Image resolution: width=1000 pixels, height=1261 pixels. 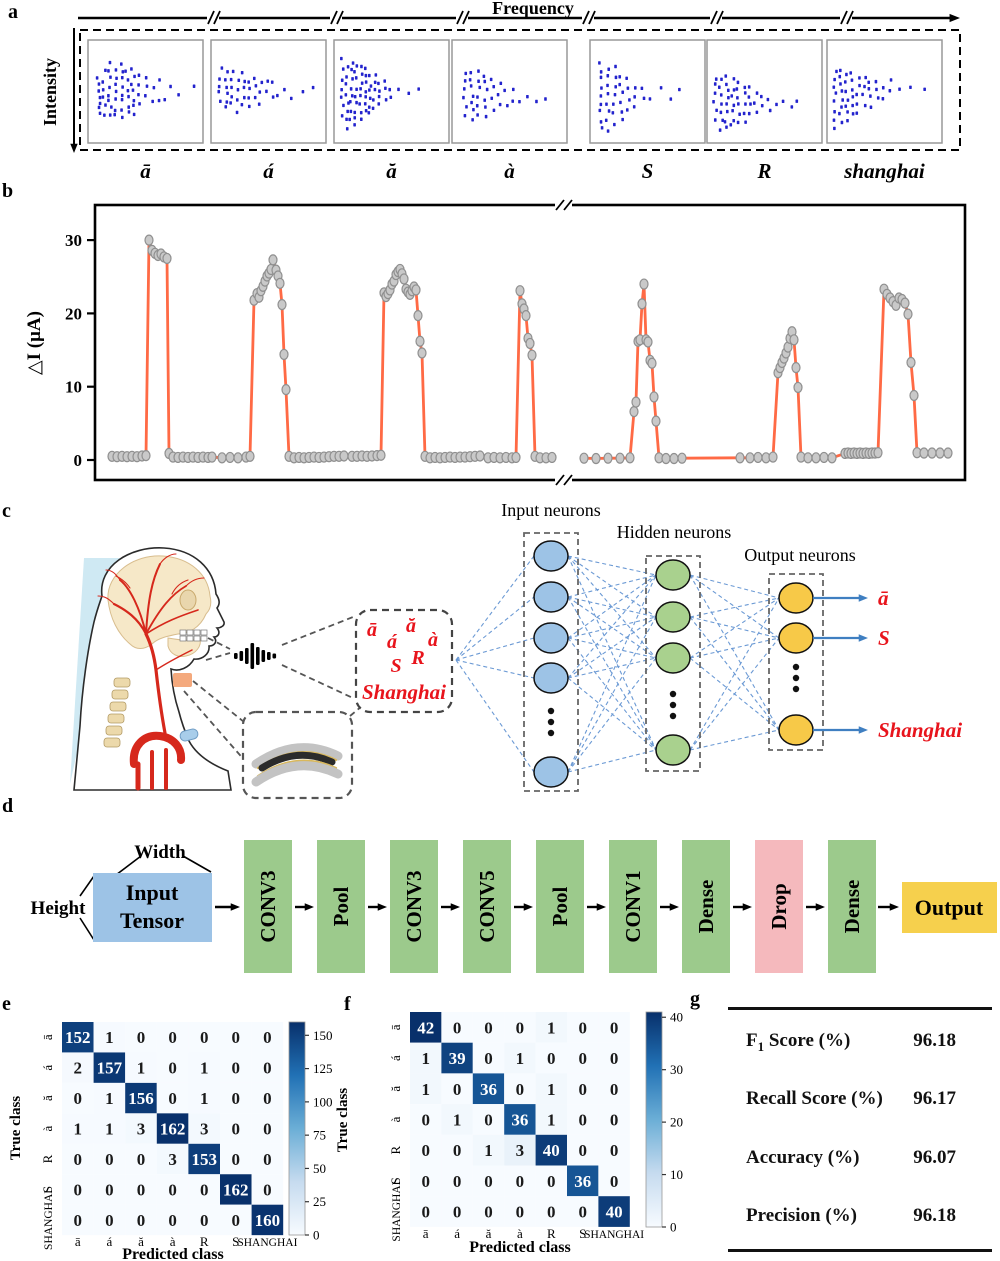 I want to click on layer-block-label-2: CONV3, so click(x=414, y=906).